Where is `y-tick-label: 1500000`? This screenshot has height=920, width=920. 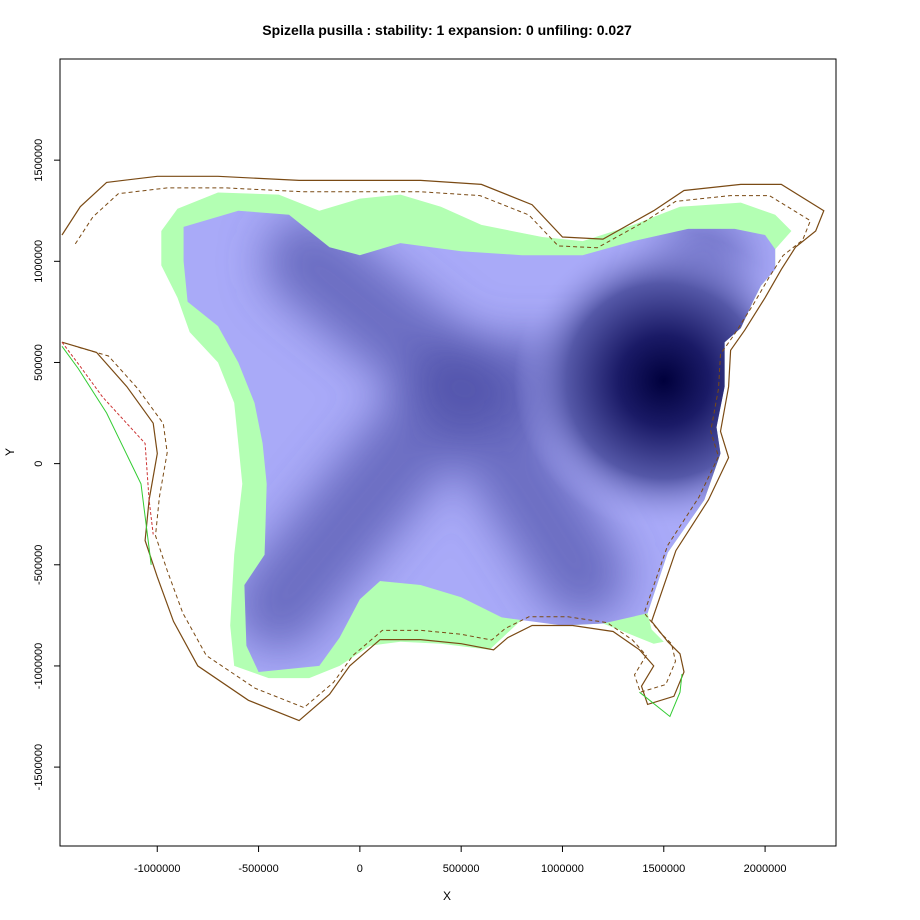 y-tick-label: 1500000 is located at coordinates (39, 160).